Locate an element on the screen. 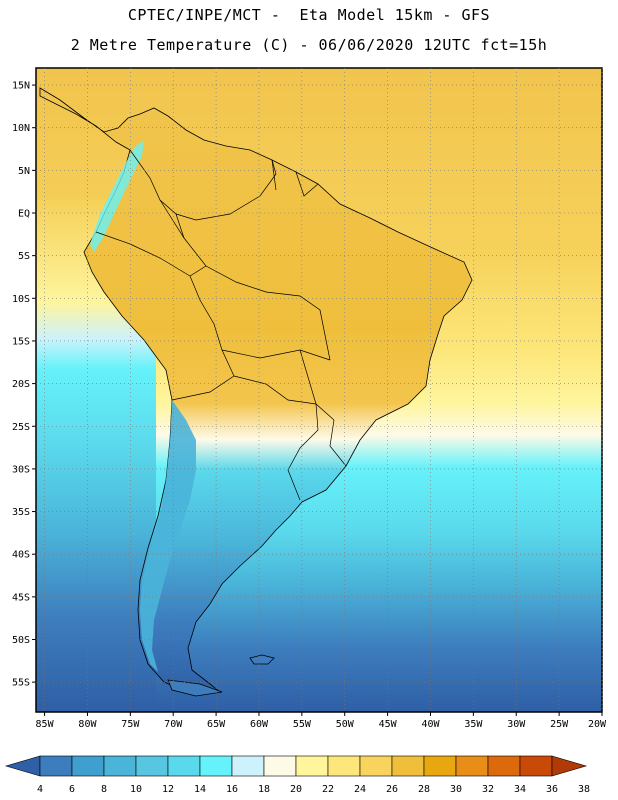  lon-label: 20W is located at coordinates (597, 724).